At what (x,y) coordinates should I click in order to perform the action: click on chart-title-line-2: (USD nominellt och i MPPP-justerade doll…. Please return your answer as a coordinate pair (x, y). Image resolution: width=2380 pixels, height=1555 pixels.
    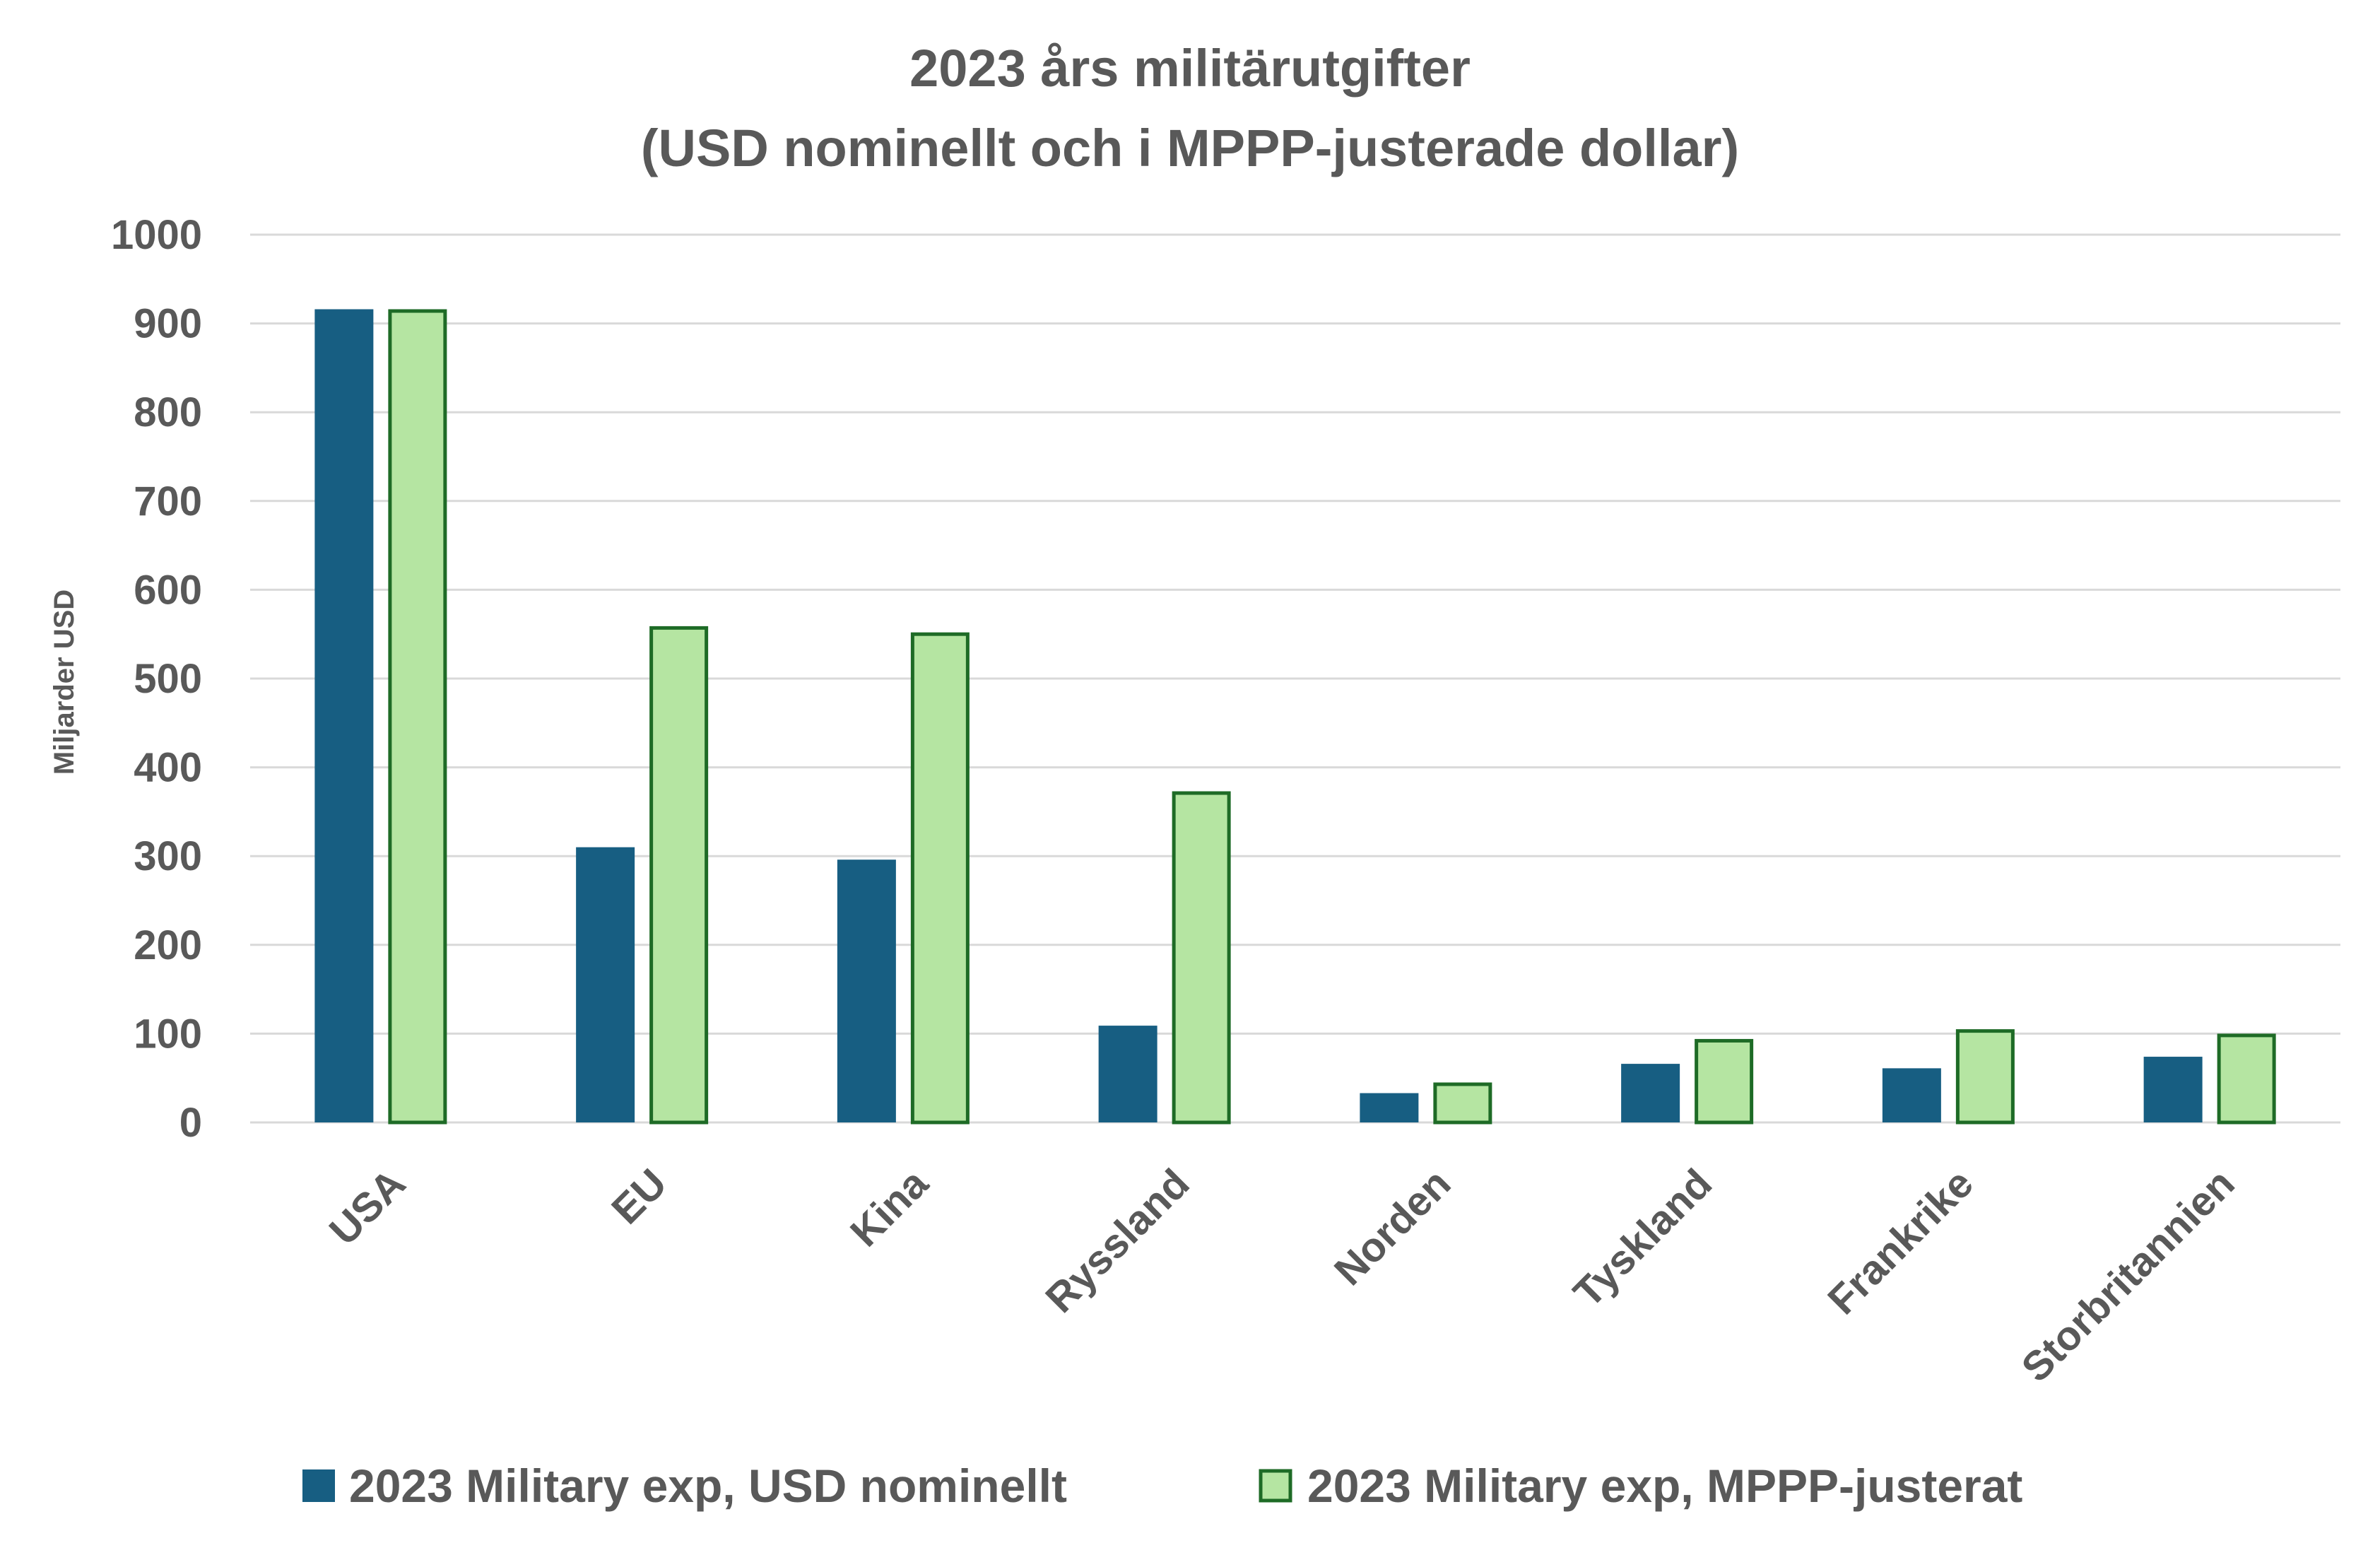
    Looking at the image, I should click on (1190, 148).